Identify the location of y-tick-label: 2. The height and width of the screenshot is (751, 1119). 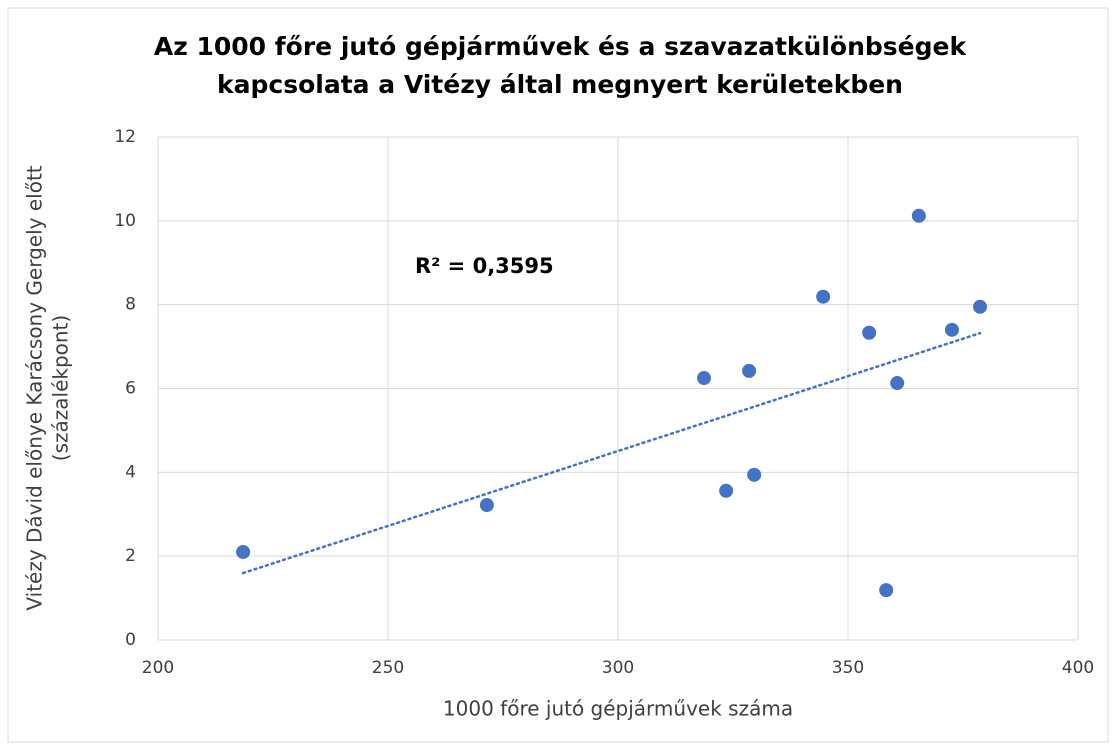
(130, 556).